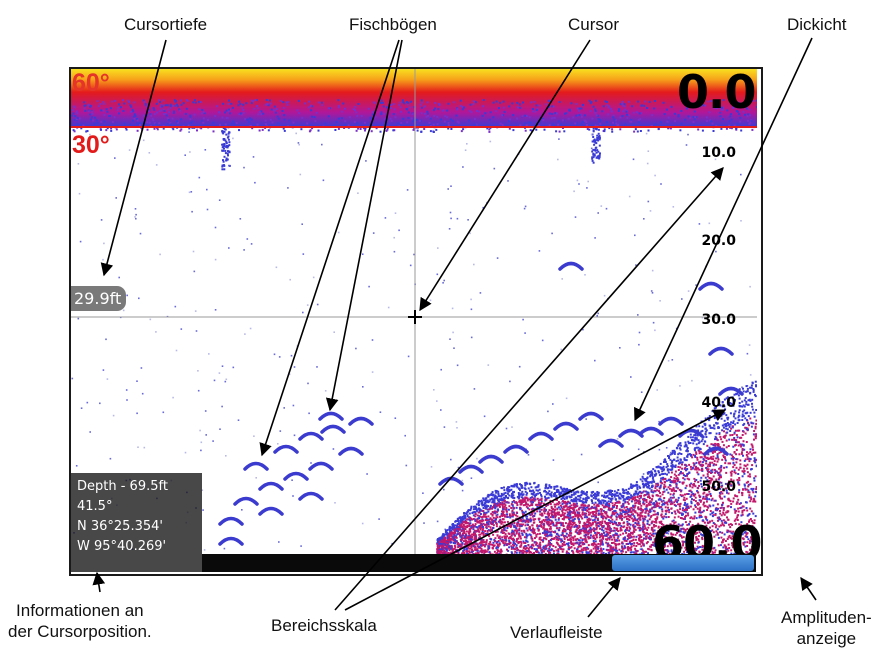 This screenshot has height=653, width=889. I want to click on arrow-verlauf, so click(604, 597).